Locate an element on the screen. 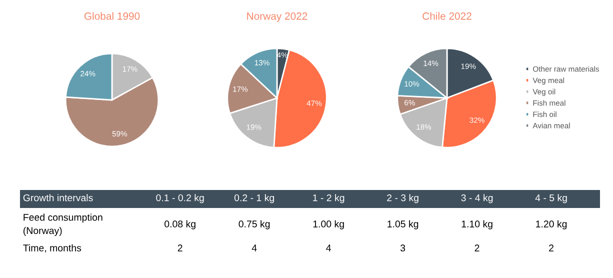 This screenshot has height=278, width=613. text: 0.08 kg is located at coordinates (180, 225).